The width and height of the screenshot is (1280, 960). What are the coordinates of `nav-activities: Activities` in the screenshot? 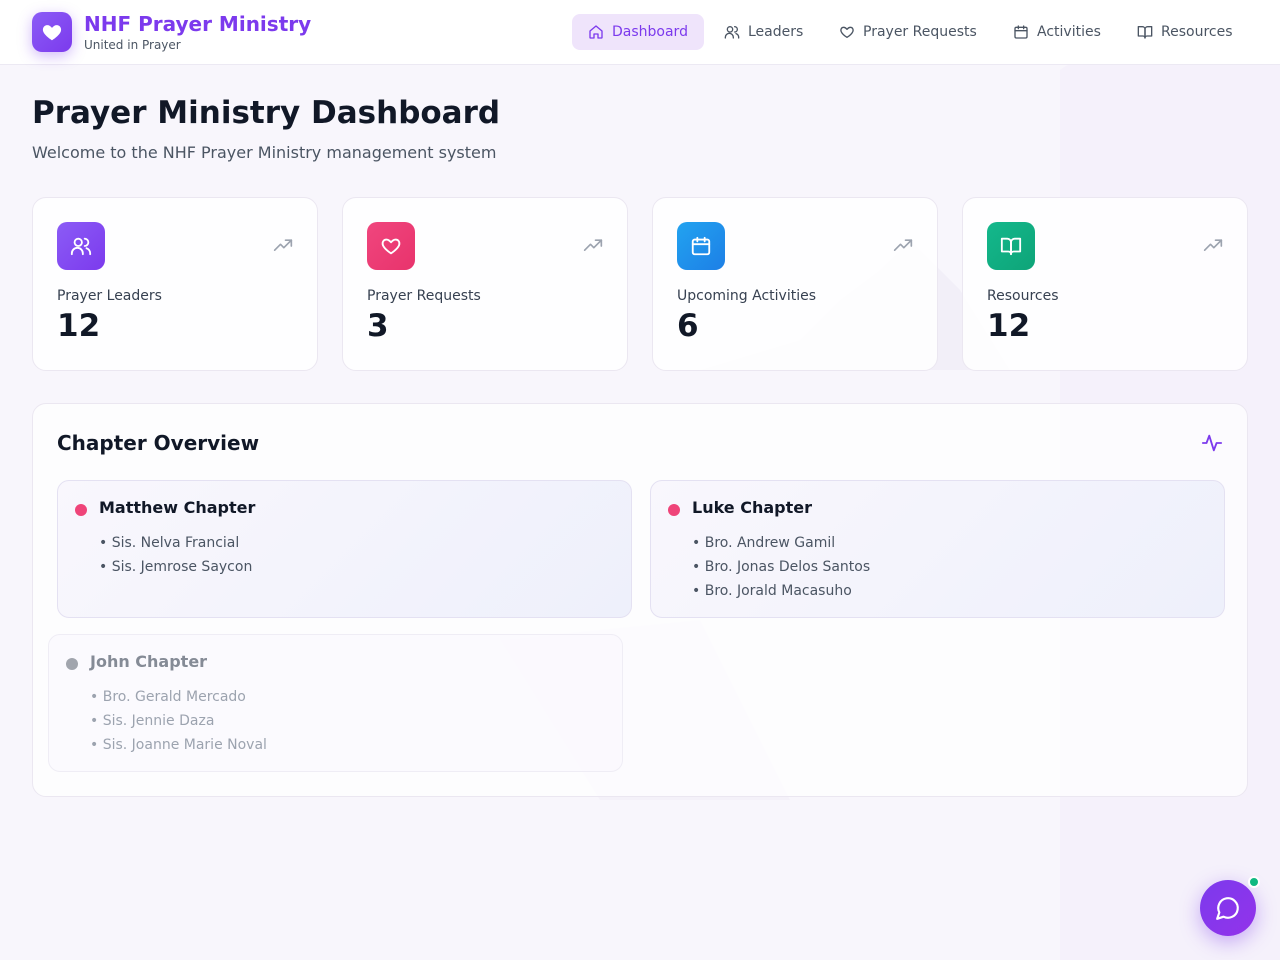 It's located at (1057, 32).